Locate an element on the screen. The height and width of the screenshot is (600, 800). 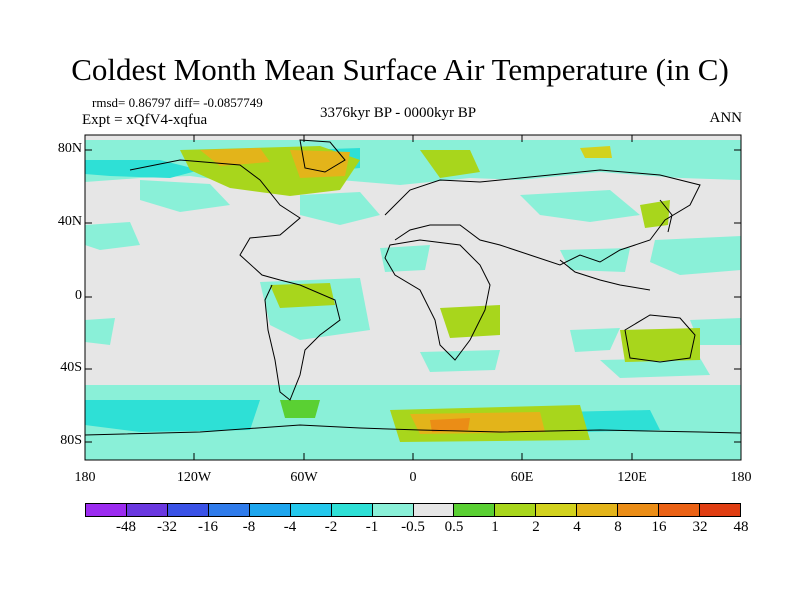
lat-label-80n: 80N is located at coordinates (69, 148).